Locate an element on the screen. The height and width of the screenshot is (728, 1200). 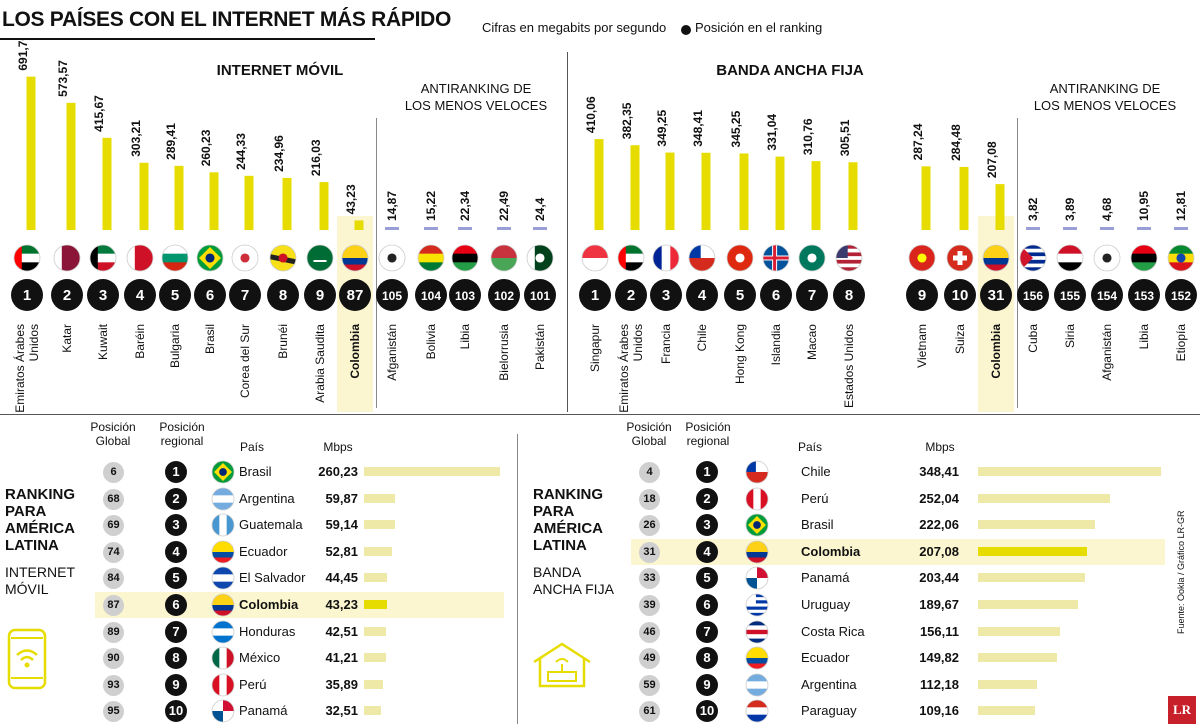
mobile-value-label: 216,03 is located at coordinates (316, 157).